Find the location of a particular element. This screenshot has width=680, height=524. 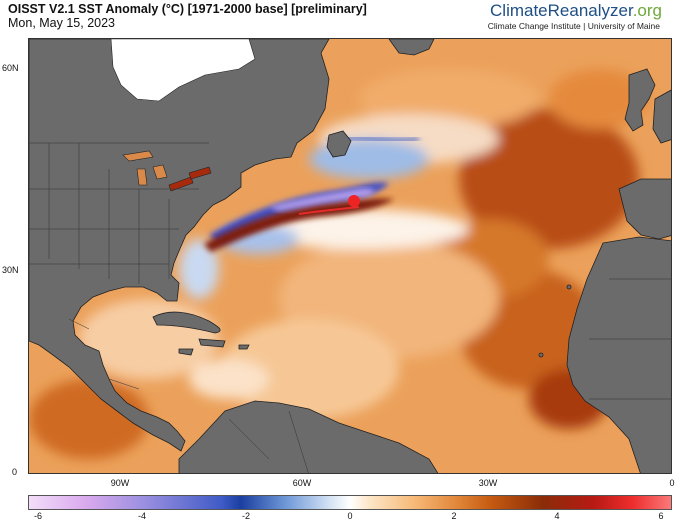

colorbar-tick: 0 is located at coordinates (350, 516).